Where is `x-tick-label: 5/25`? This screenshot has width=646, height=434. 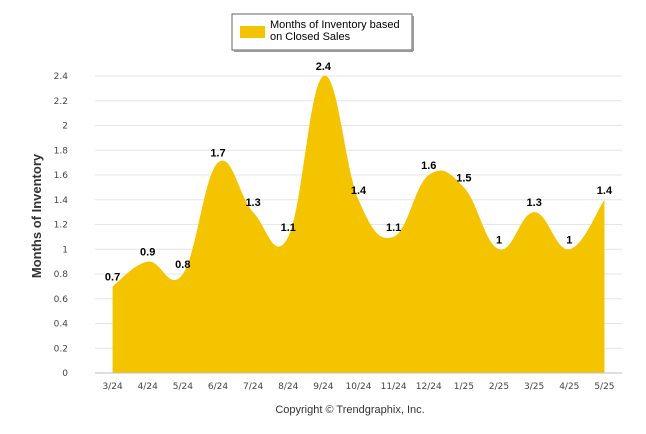
x-tick-label: 5/25 is located at coordinates (604, 387).